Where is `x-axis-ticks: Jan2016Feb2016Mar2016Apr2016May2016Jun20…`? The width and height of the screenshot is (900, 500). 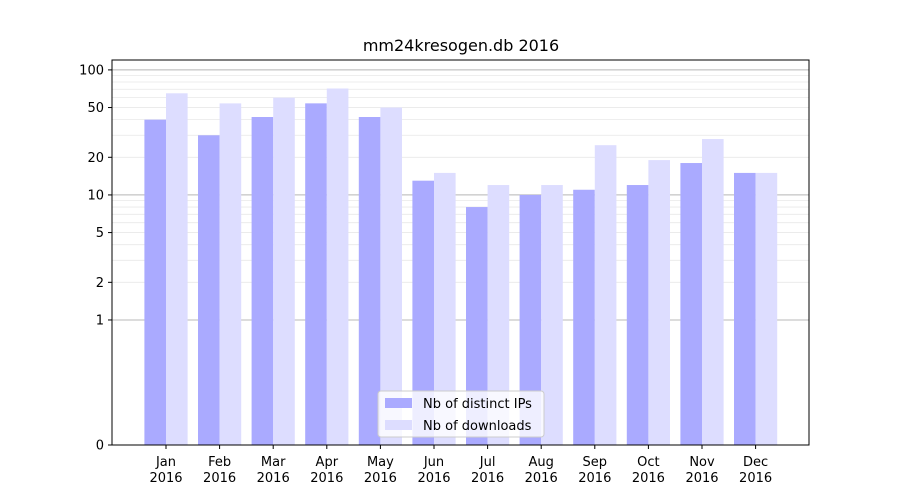 x-axis-ticks: Jan2016Feb2016Mar2016Apr2016May2016Jun20… is located at coordinates (460, 465).